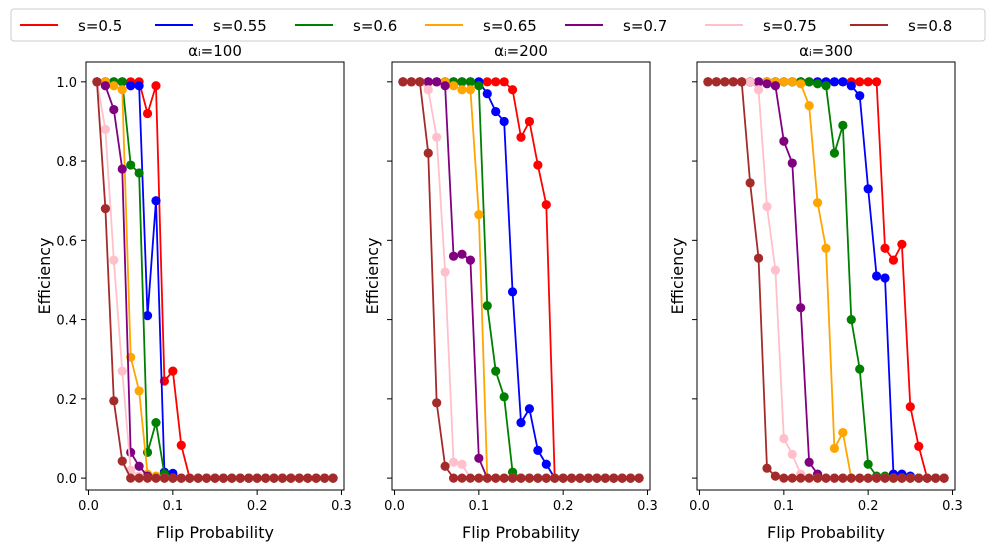 This screenshot has width=996, height=553. Describe the element at coordinates (66, 321) in the screenshot. I see `y-tick-label-2: 0.4` at that location.